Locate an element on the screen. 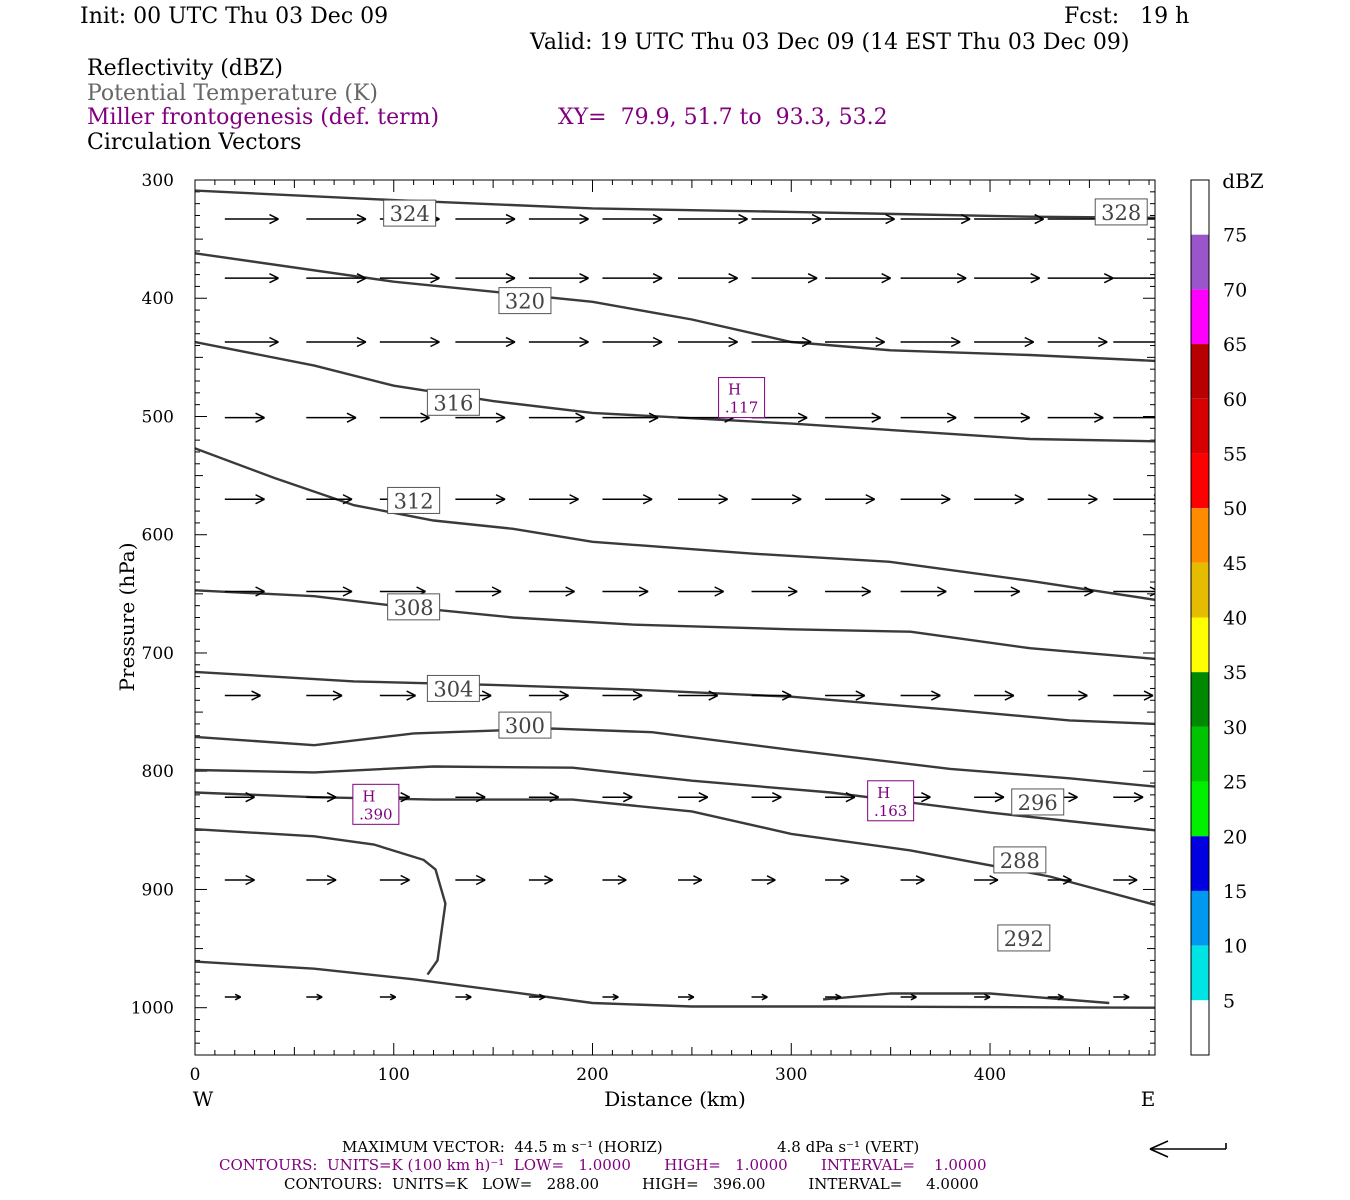 The image size is (1350, 1200). contour-label: 316 is located at coordinates (453, 403).